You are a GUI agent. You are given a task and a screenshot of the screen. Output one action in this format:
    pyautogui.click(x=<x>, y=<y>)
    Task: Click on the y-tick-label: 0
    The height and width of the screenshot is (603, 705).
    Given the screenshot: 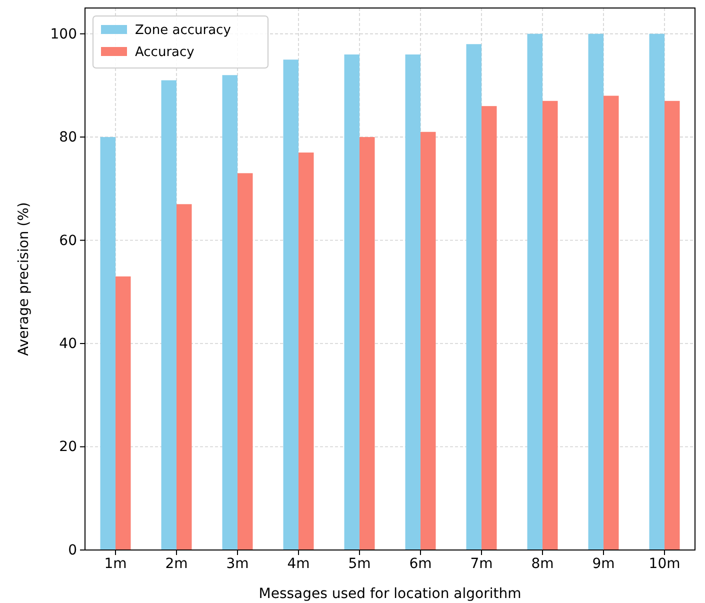 What is the action you would take?
    pyautogui.click(x=72, y=550)
    